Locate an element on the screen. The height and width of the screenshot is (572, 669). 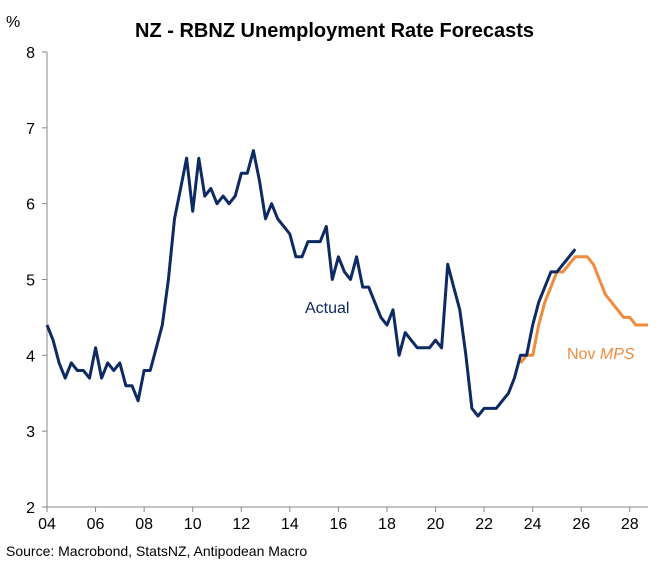
x-tick-label: 14 is located at coordinates (290, 524).